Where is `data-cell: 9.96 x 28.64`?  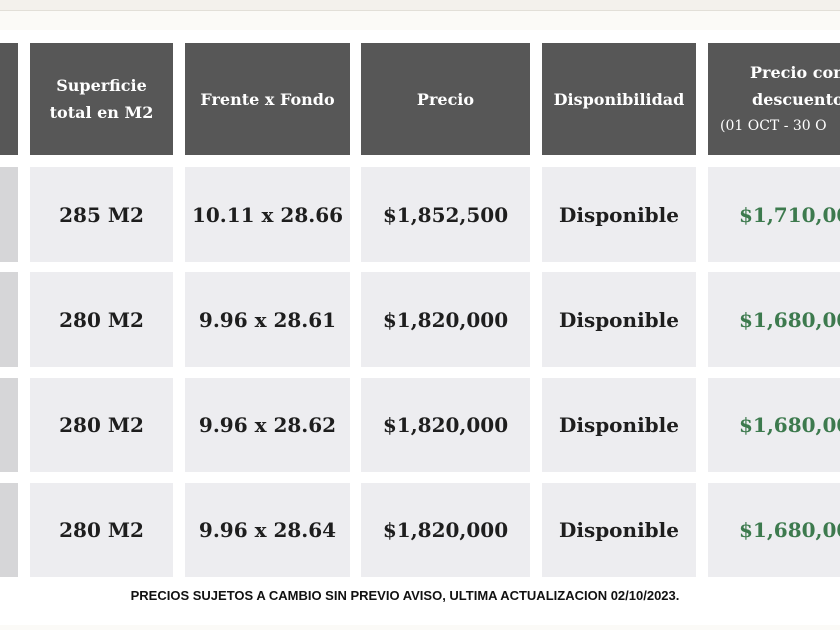 data-cell: 9.96 x 28.64 is located at coordinates (267, 530).